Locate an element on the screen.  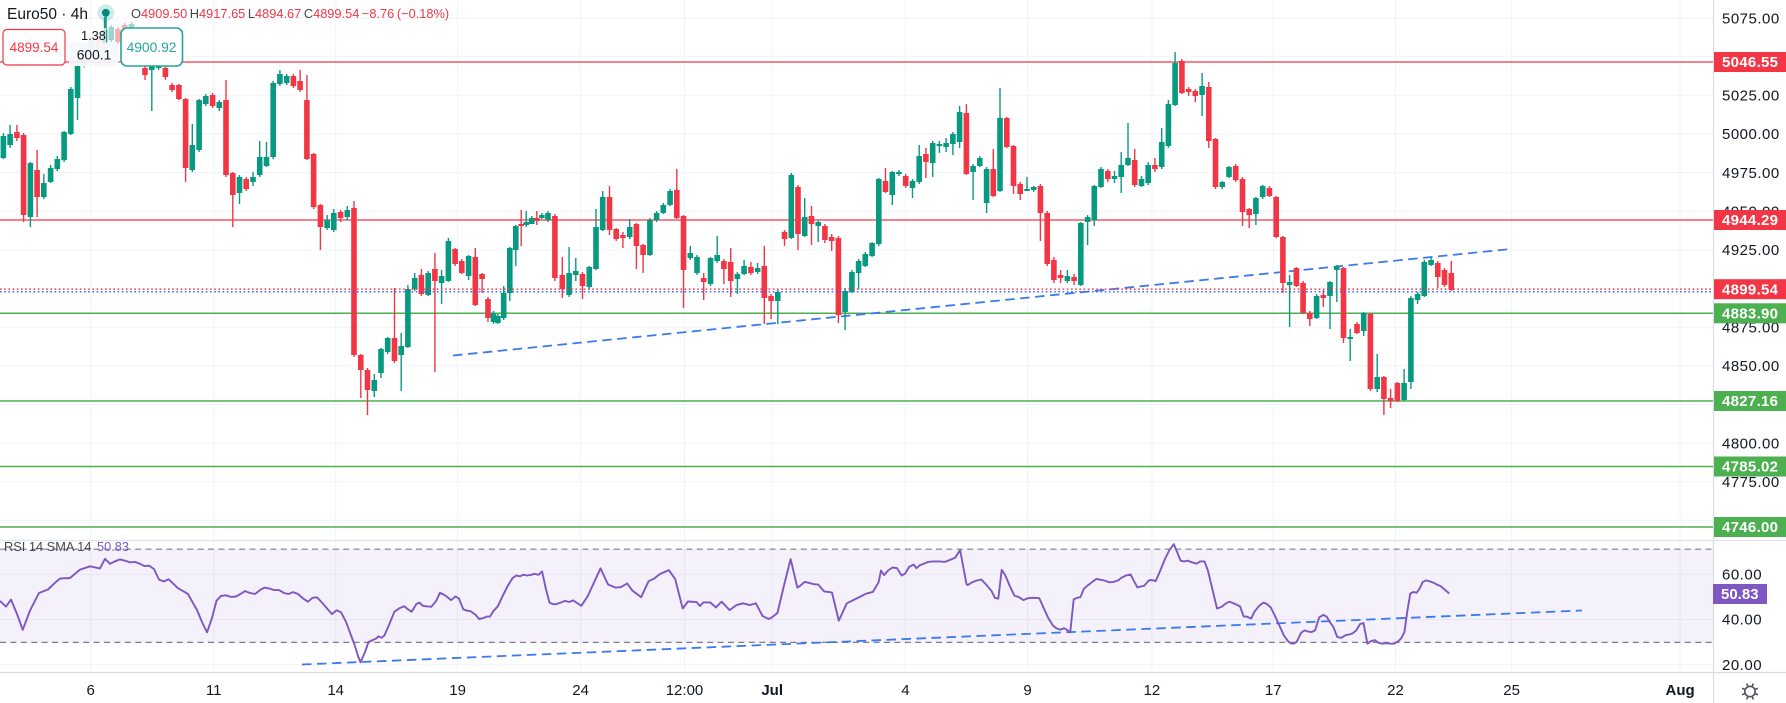
svg-text: 4746.00 is located at coordinates (1750, 527).